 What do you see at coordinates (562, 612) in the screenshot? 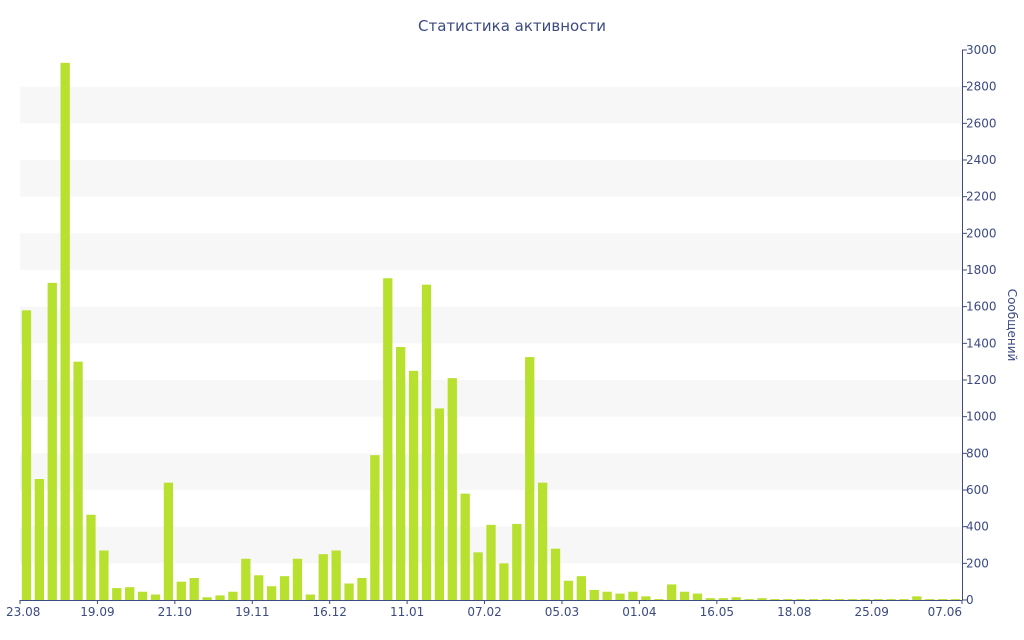
I see `x-tick-label: 05.03` at bounding box center [562, 612].